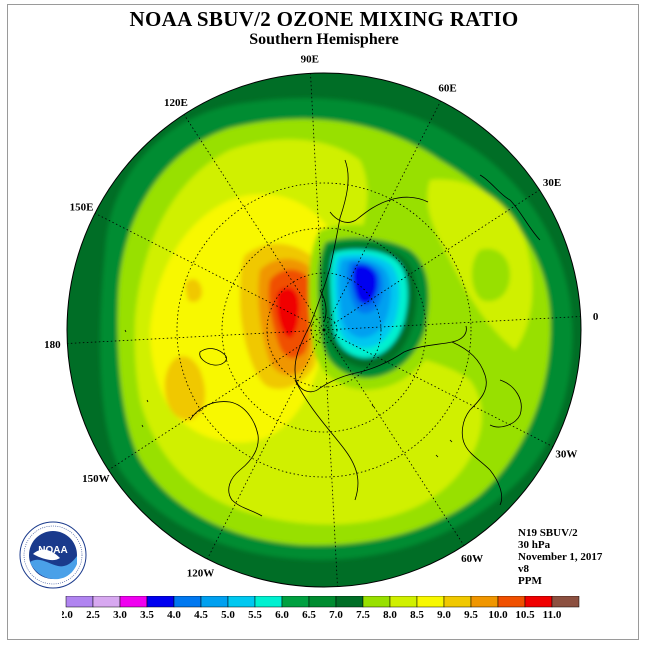 The image size is (648, 648). What do you see at coordinates (96, 479) in the screenshot?
I see `longitude-label: 150W` at bounding box center [96, 479].